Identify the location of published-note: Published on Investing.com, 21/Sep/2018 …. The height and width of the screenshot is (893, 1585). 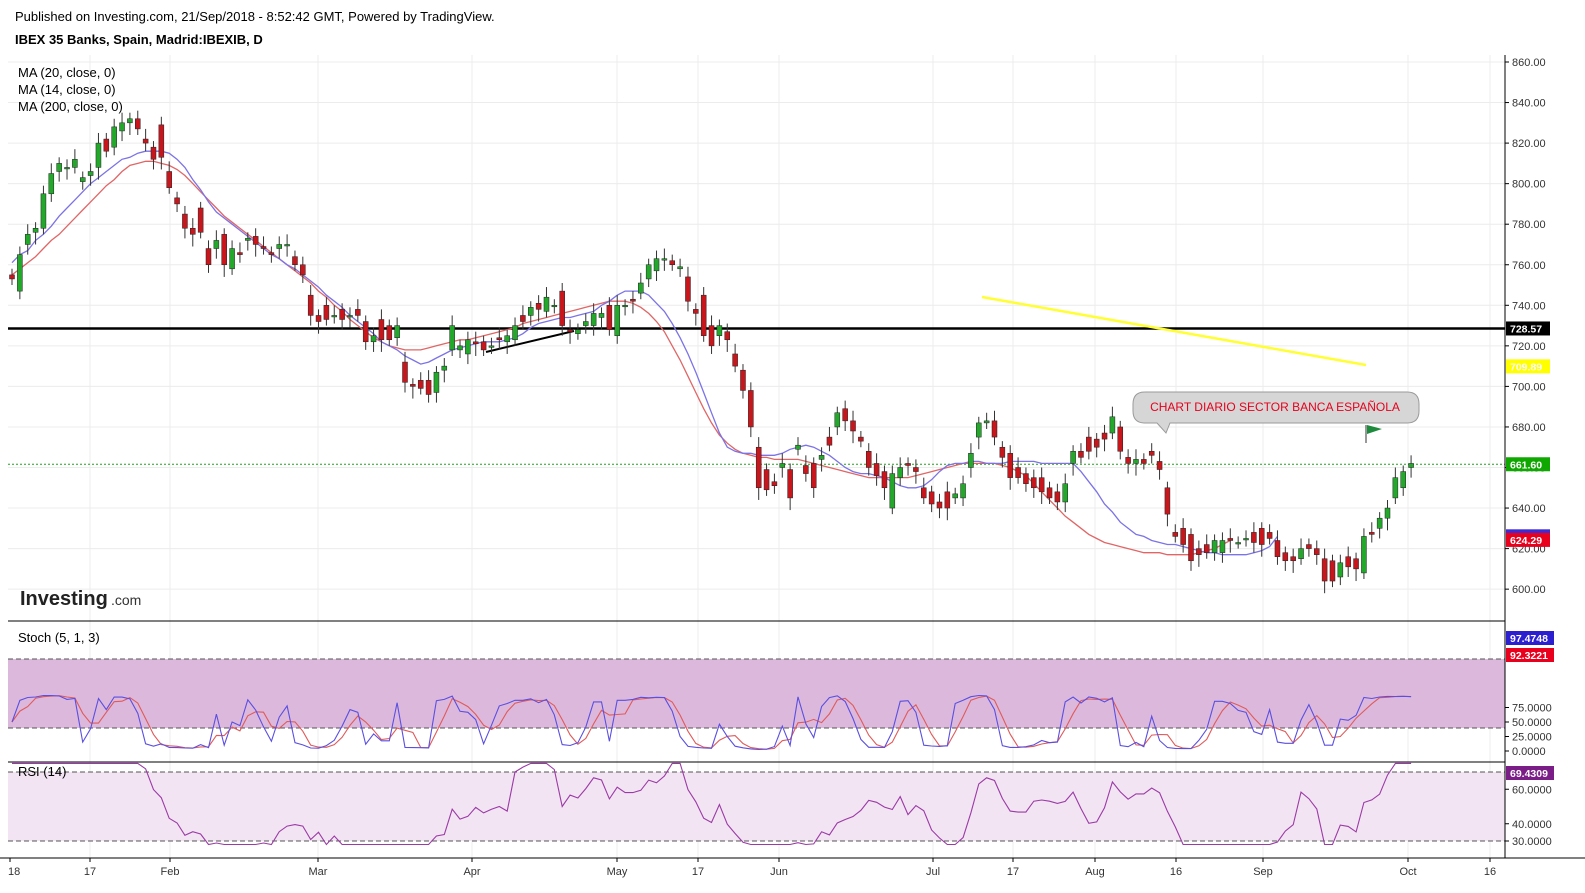
(255, 16).